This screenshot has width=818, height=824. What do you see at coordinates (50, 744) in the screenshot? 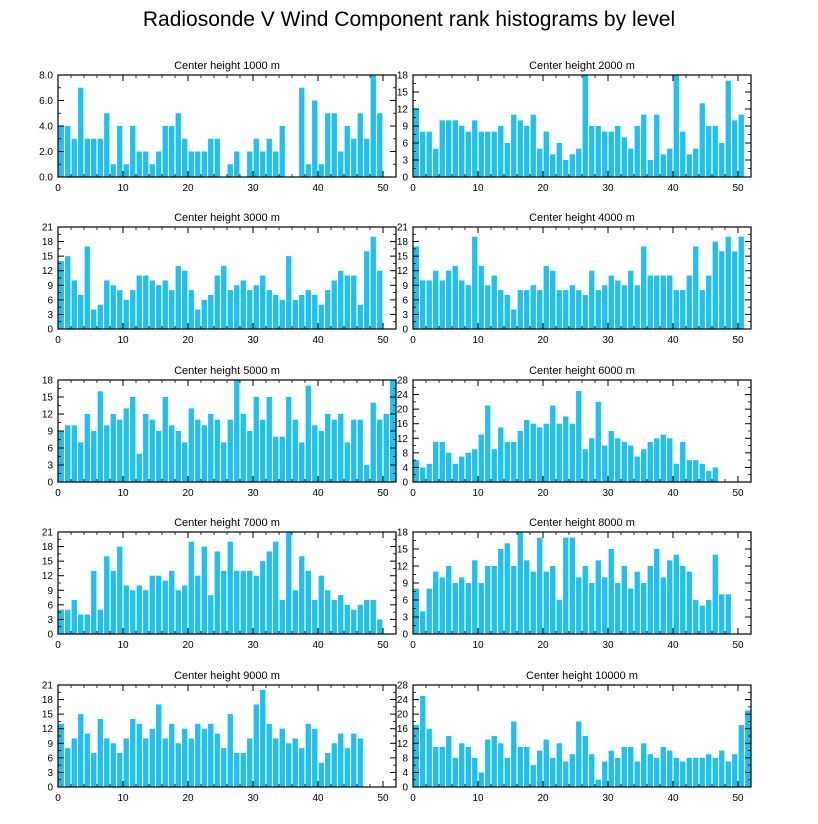
I see `y-tick-label: 9` at bounding box center [50, 744].